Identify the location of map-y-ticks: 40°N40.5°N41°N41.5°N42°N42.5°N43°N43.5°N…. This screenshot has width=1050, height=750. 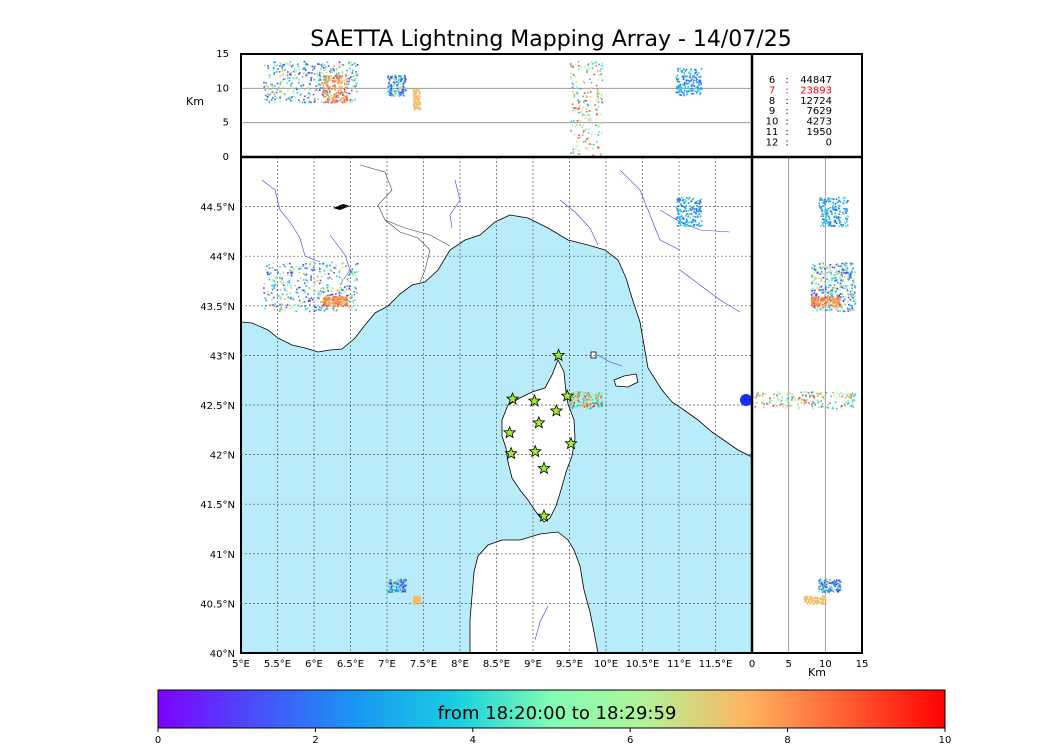
(217, 431).